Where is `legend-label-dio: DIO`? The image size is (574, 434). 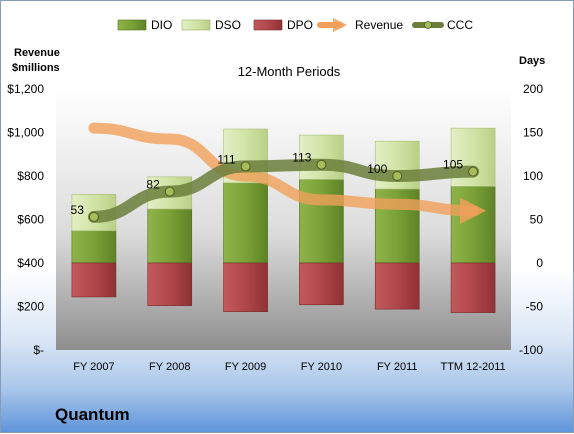
legend-label-dio: DIO is located at coordinates (161, 25).